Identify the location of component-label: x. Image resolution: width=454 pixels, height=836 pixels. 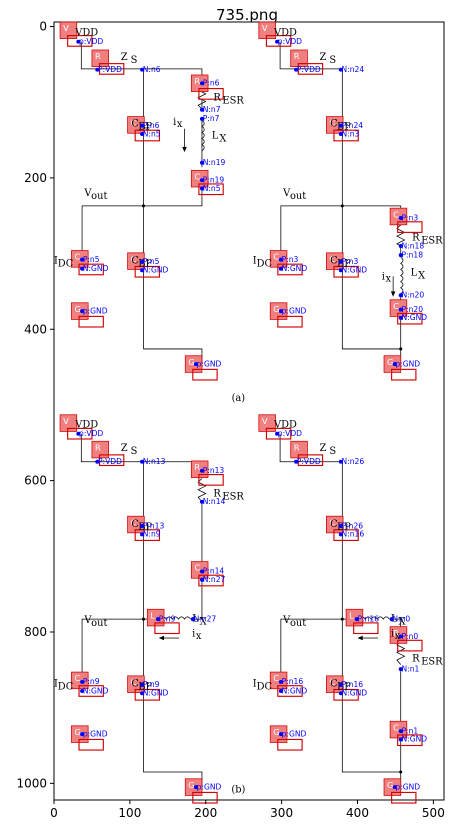
(199, 636).